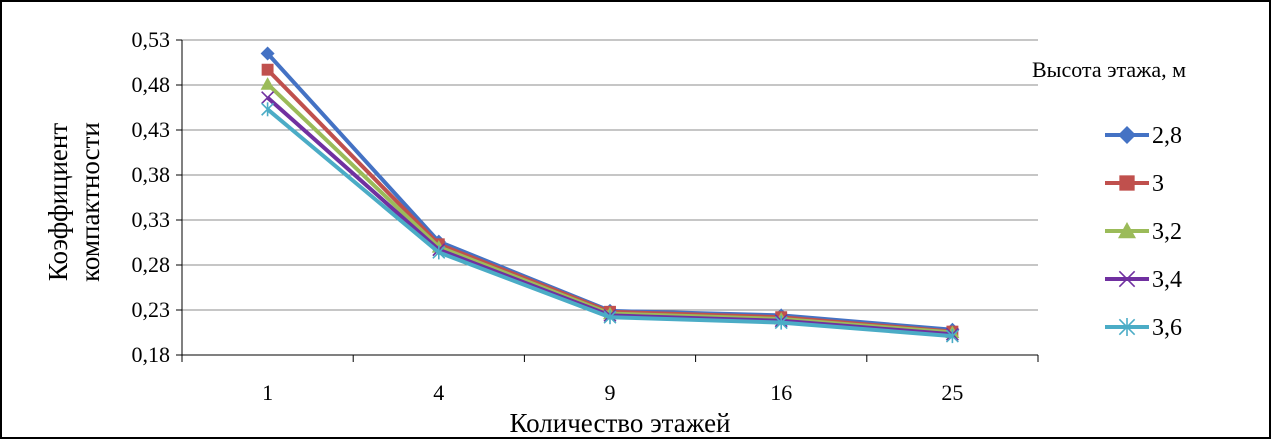 This screenshot has height=441, width=1271. I want to click on legend-label: 3,4, so click(1167, 280).